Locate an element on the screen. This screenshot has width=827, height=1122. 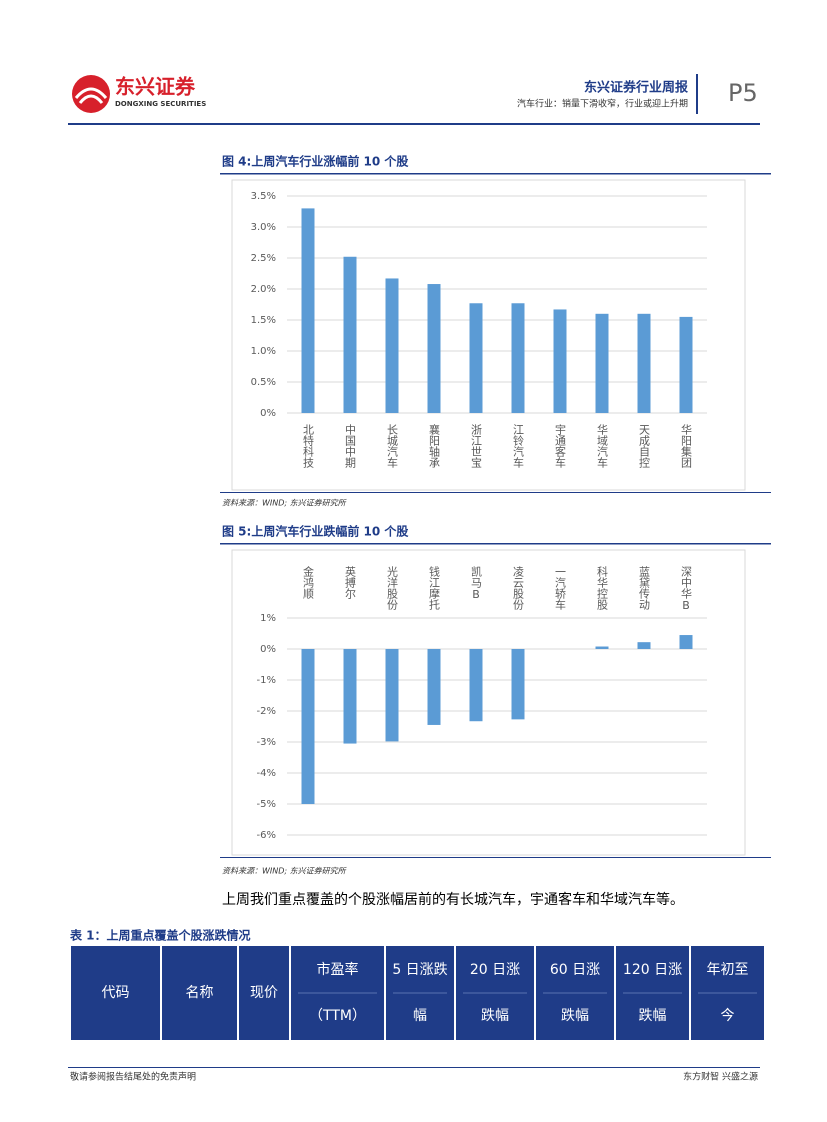
x-tick-label: 华域汽车 is located at coordinates (602, 446).